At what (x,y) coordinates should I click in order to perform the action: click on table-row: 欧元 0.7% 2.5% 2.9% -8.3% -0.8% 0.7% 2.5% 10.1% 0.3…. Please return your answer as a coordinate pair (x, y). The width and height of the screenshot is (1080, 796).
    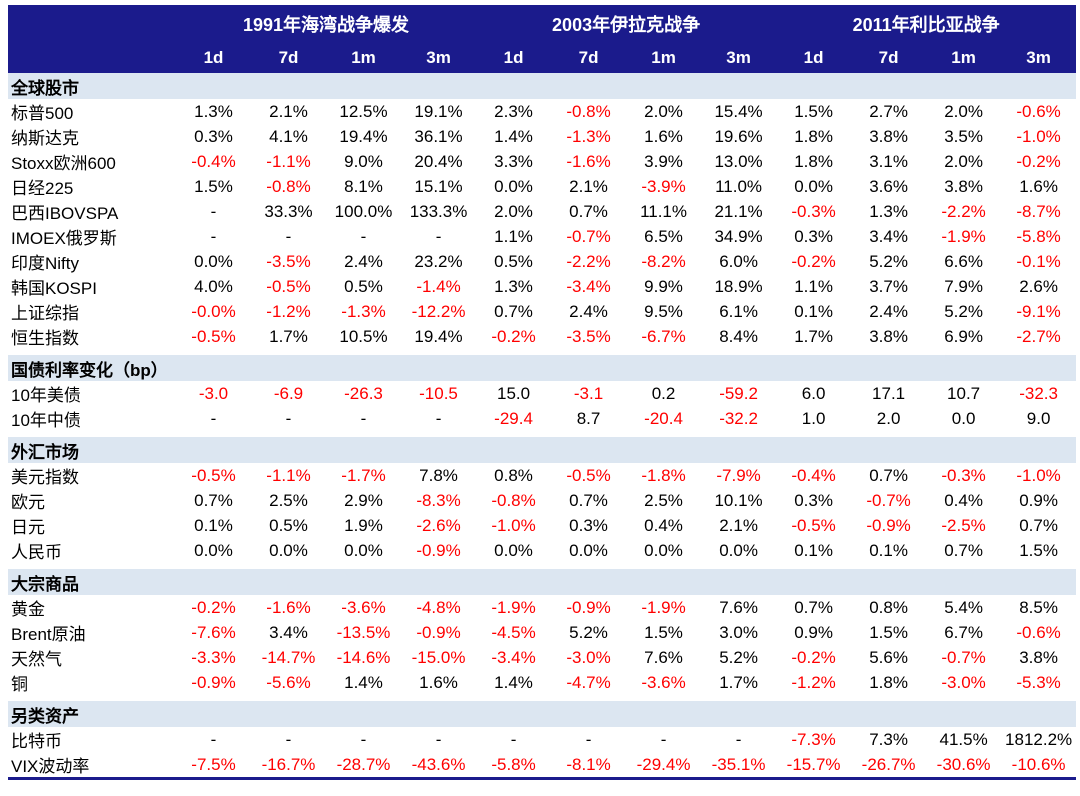
    Looking at the image, I should click on (542, 500).